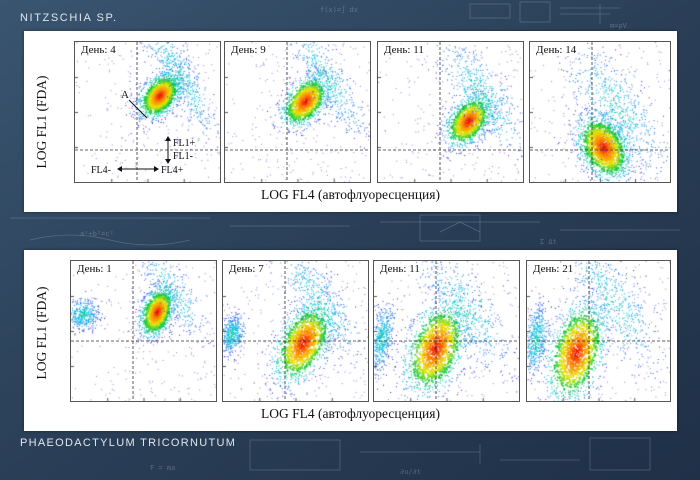 The height and width of the screenshot is (480, 700). What do you see at coordinates (339, 9) in the screenshot?
I see `svg-text: f(x)=∫ dx` at bounding box center [339, 9].